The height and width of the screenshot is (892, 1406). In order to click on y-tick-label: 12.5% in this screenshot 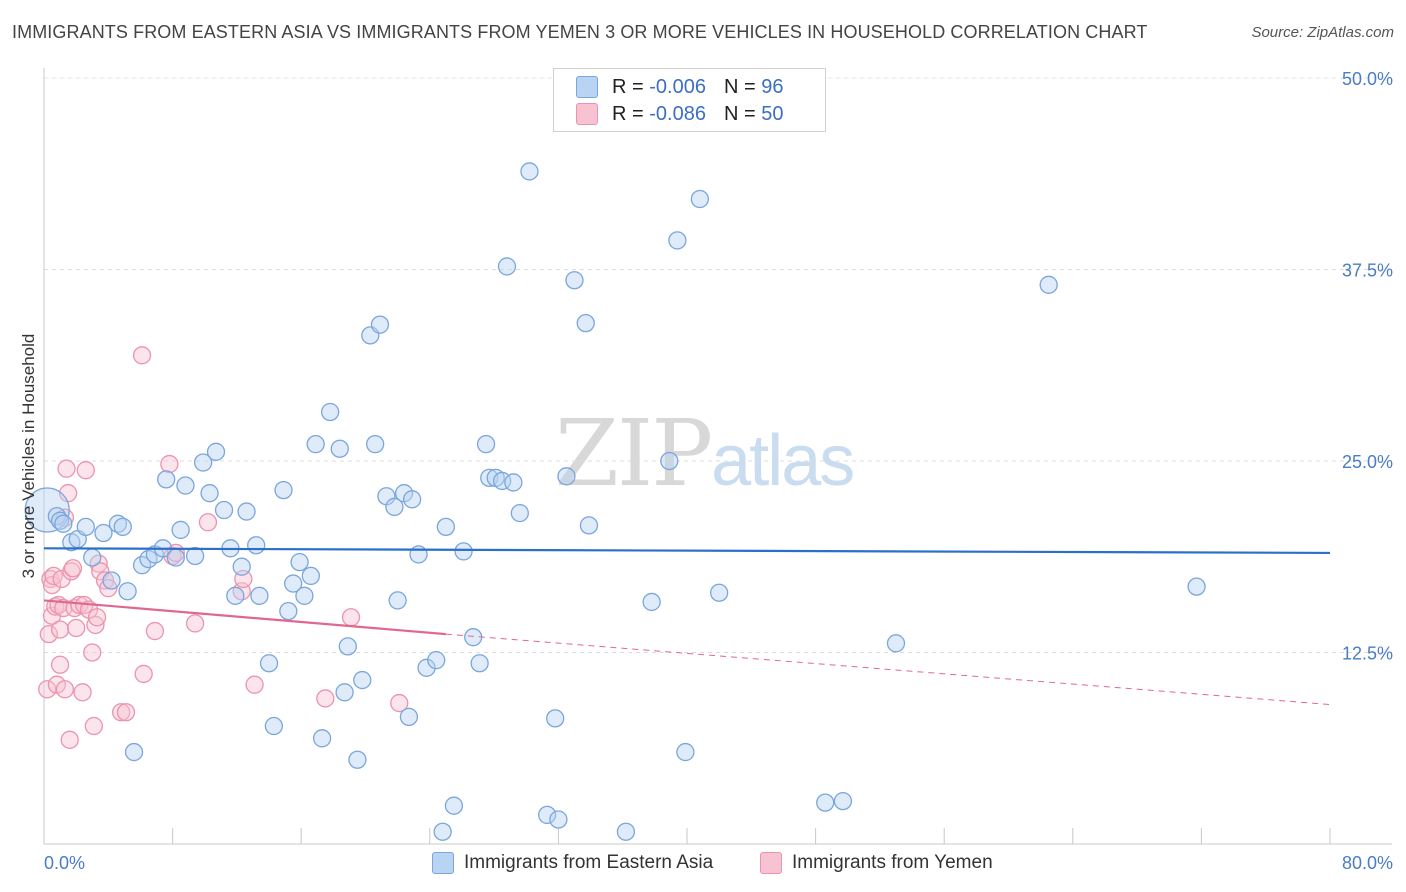, I will do `click(1367, 654)`.